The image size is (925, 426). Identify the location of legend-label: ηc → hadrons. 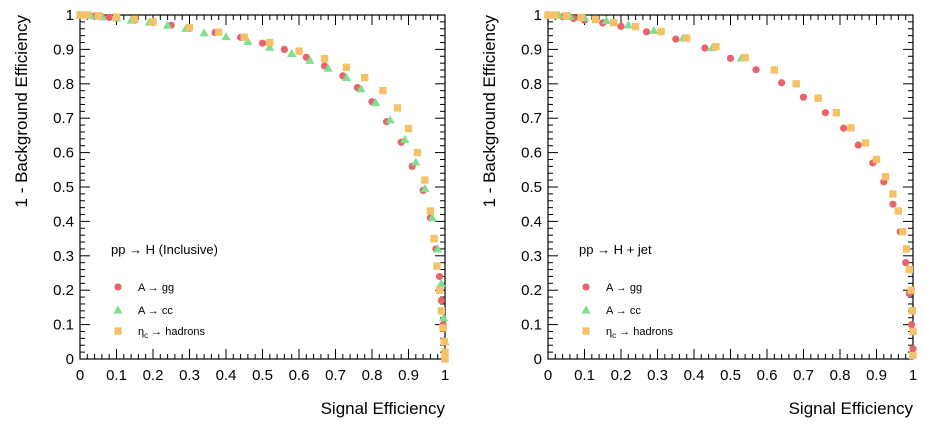
(639, 333).